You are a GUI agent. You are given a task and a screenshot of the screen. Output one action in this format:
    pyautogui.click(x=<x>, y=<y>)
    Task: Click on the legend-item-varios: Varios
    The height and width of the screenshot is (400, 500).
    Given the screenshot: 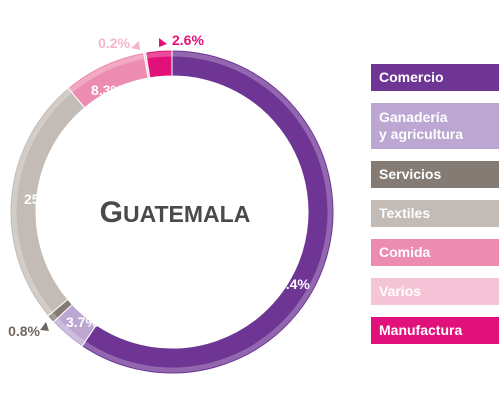 What is the action you would take?
    pyautogui.click(x=435, y=291)
    